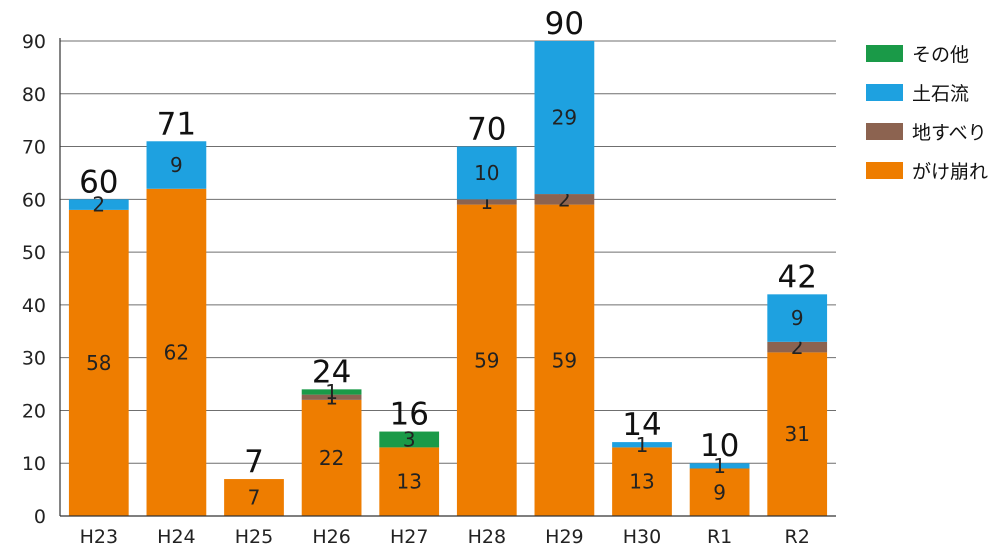 This screenshot has height=549, width=996. Describe the element at coordinates (34, 253) in the screenshot. I see `y-tick-label: 50` at that location.